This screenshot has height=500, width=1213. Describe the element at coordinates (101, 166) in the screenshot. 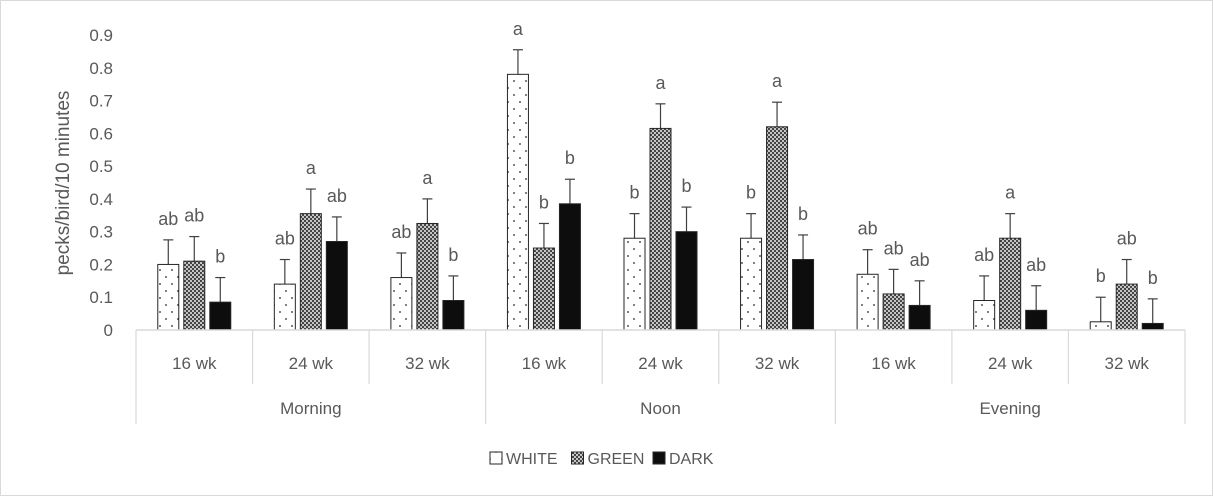

I see `y-tick-label: 0.5` at that location.